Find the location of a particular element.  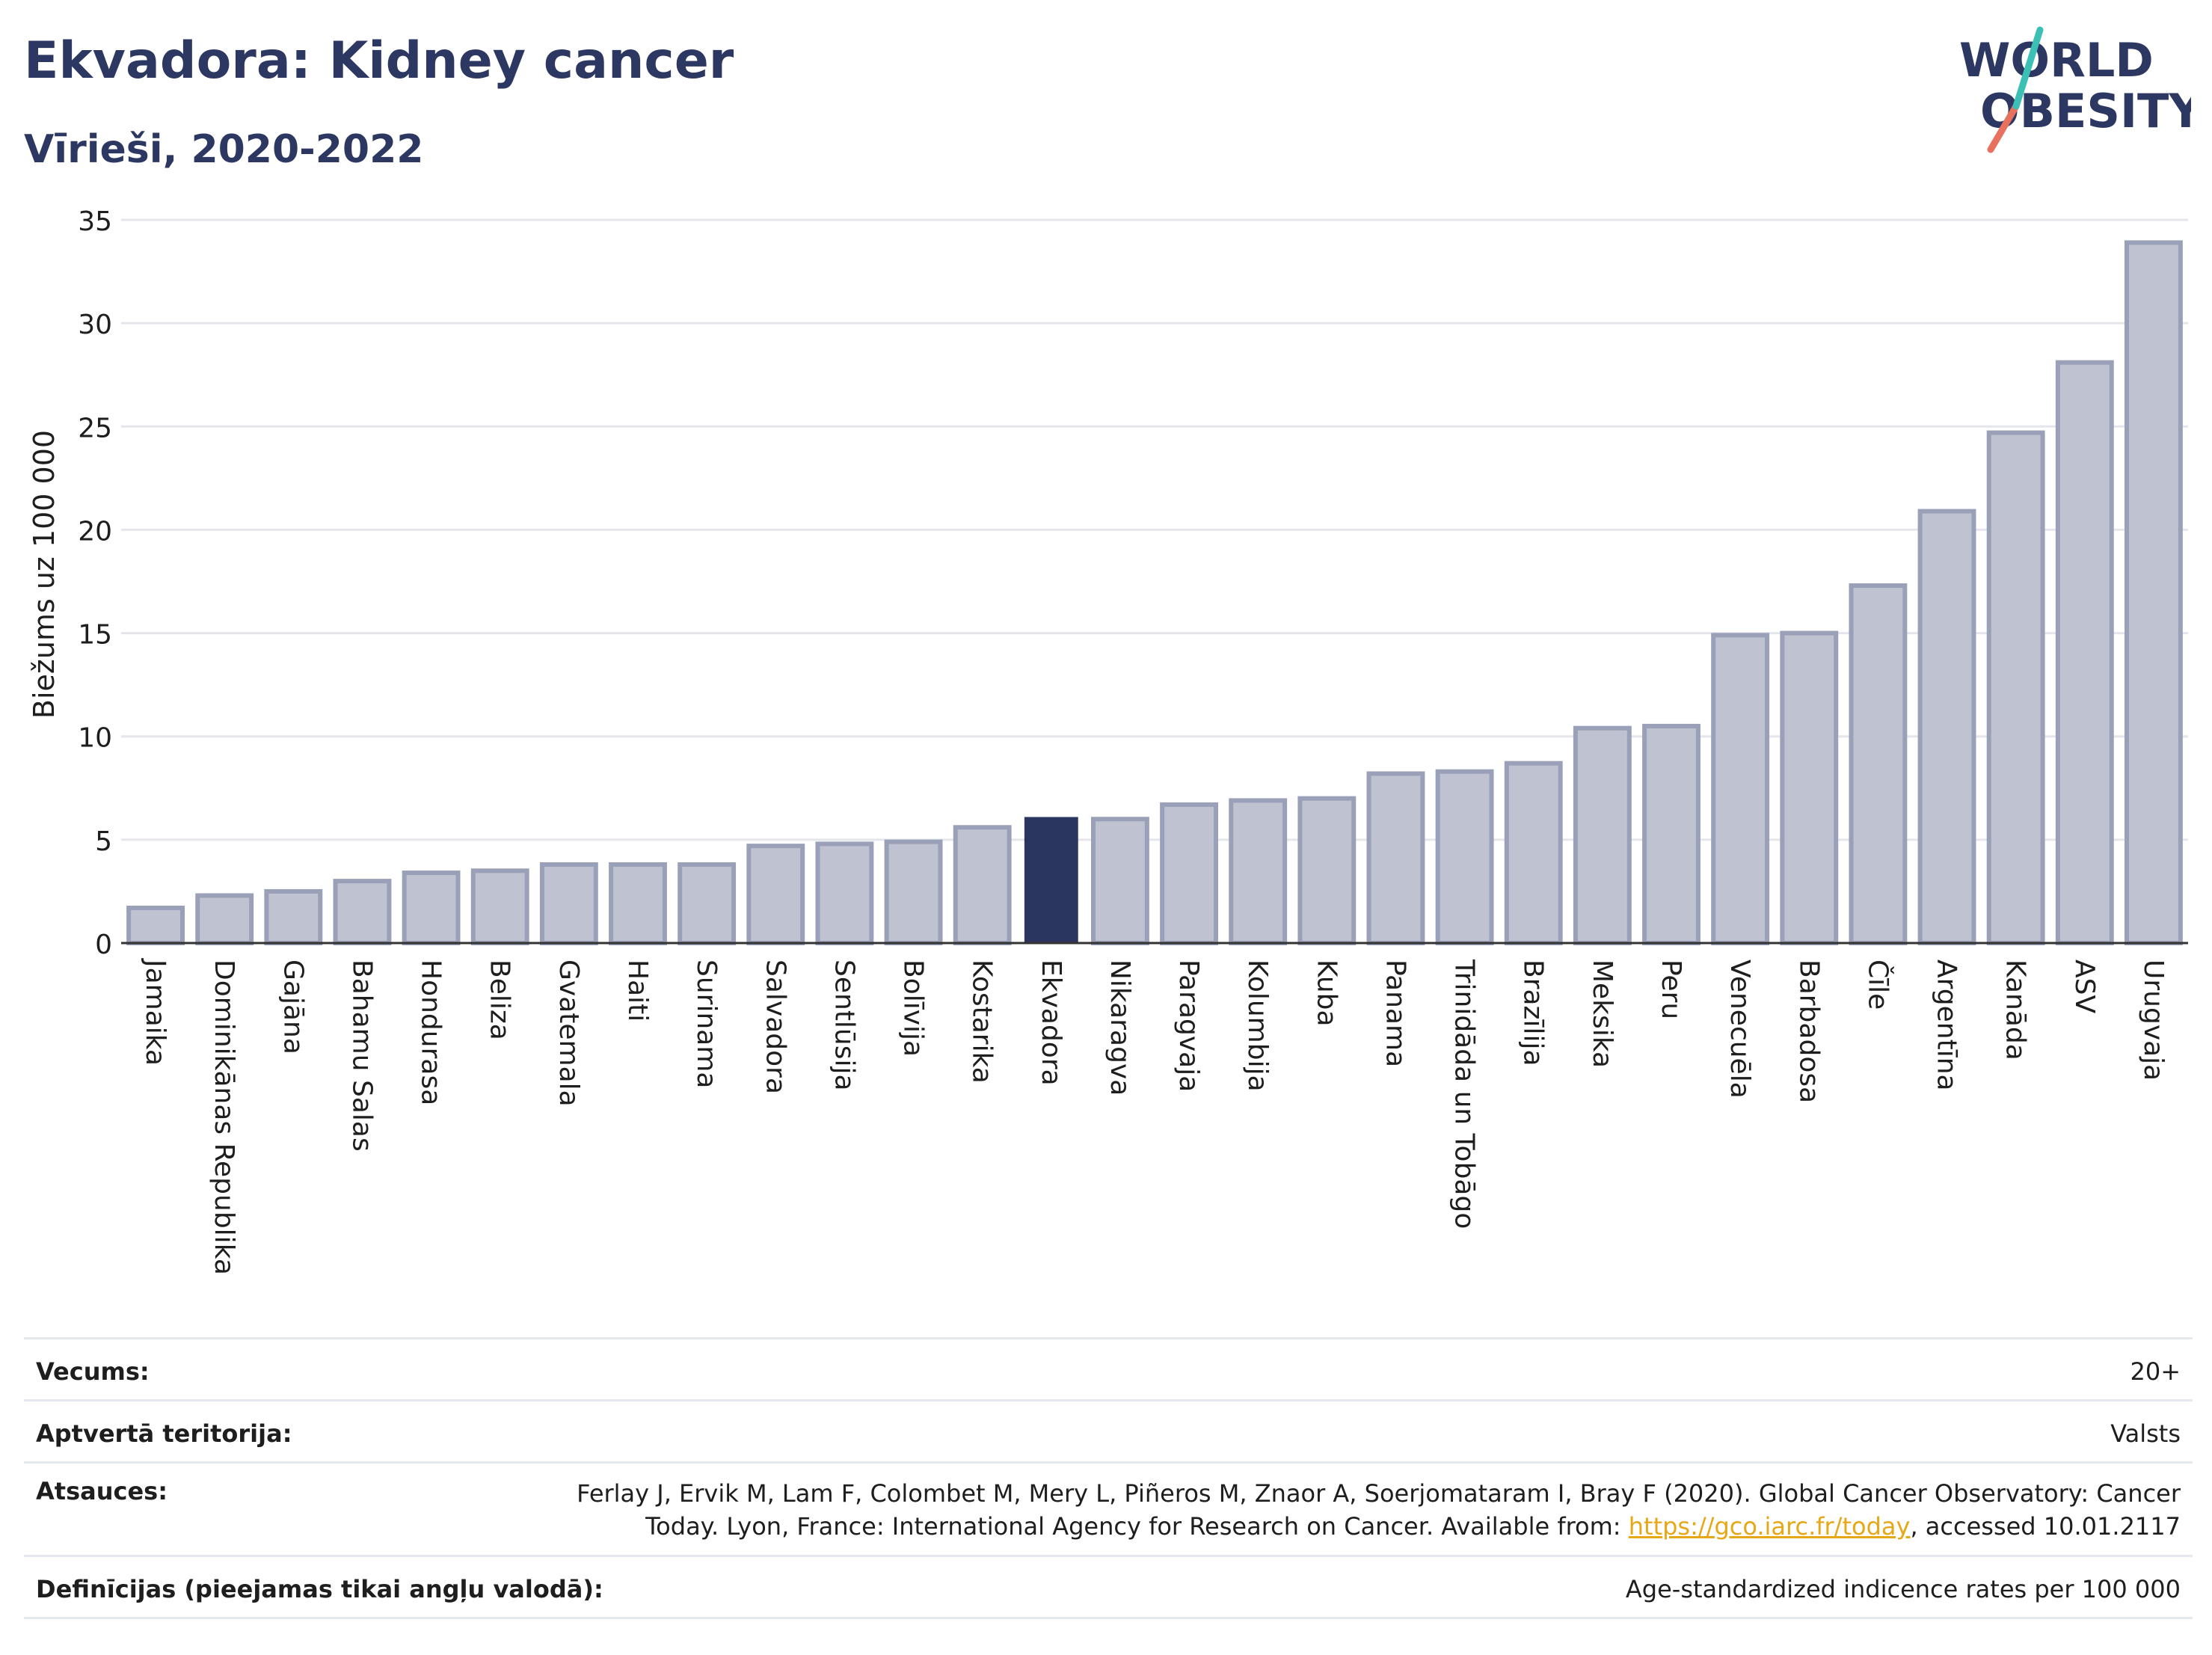

world-obesity-logo: WORLD OBESITY is located at coordinates (2075, 89).